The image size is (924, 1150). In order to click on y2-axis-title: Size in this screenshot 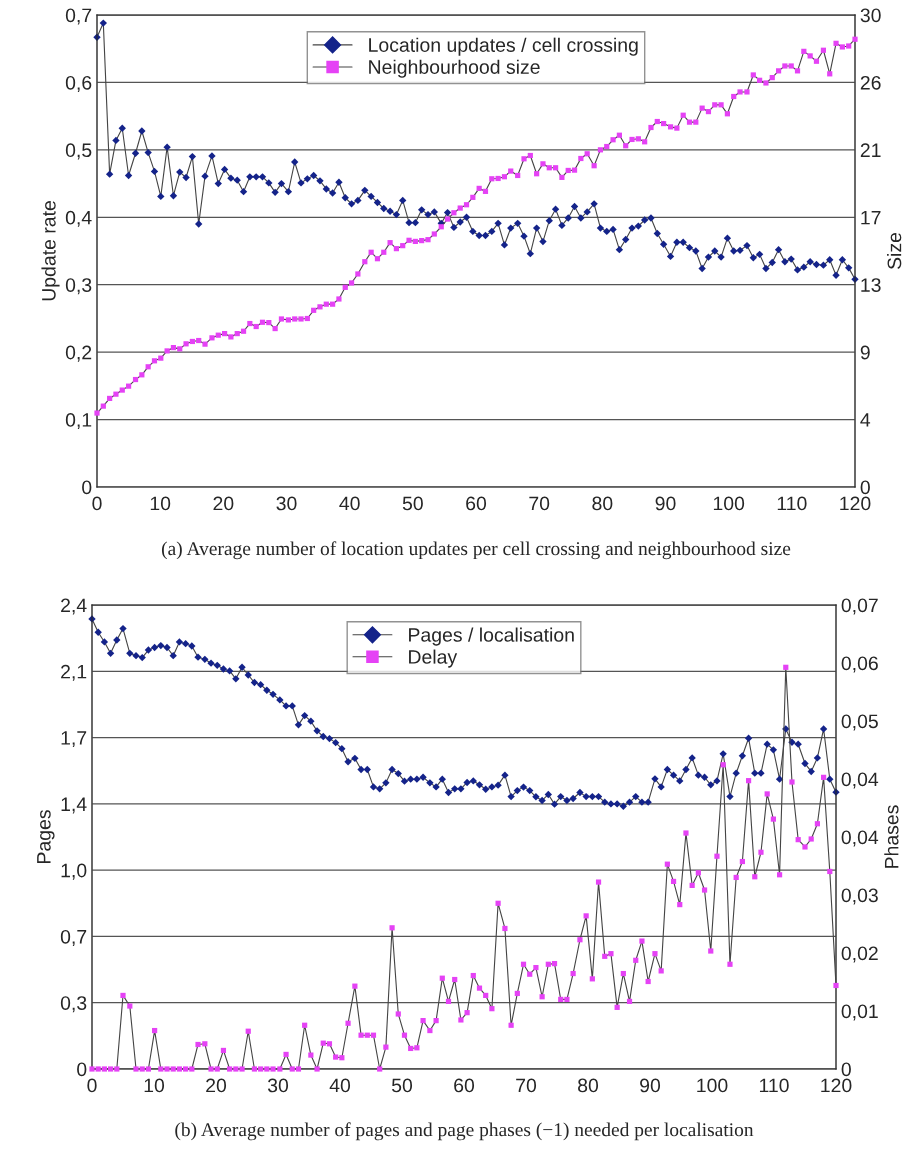, I will do `click(894, 251)`.